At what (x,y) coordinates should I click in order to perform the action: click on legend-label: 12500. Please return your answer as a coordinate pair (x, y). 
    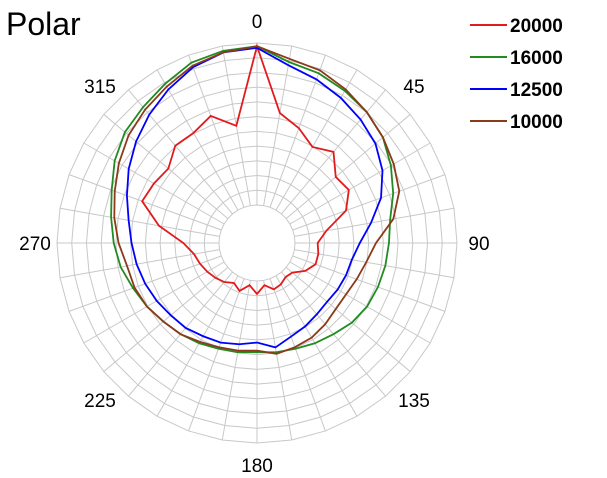
    Looking at the image, I should click on (536, 90).